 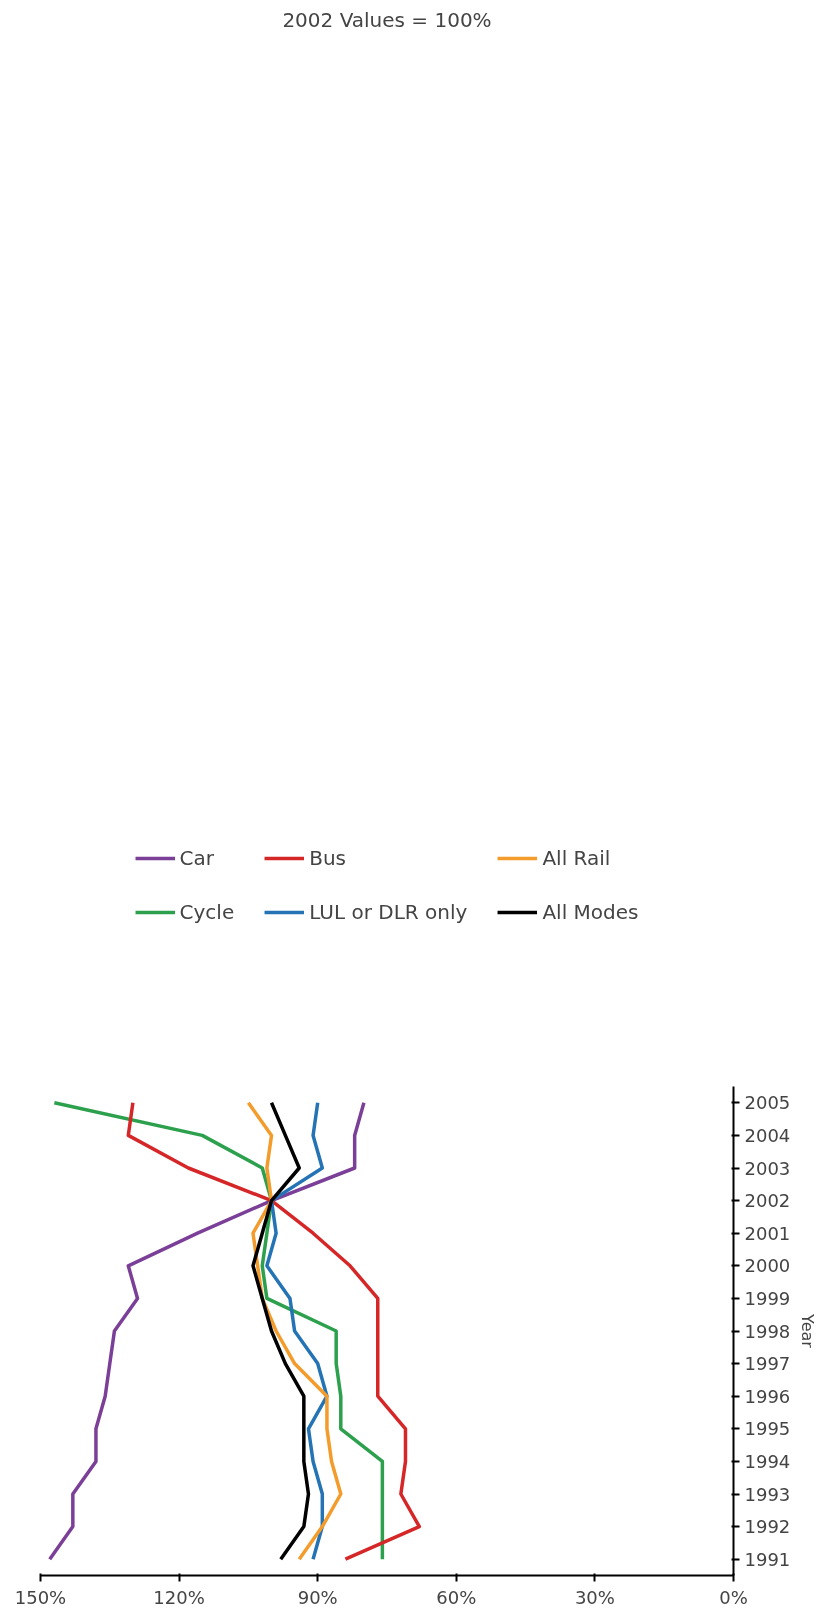 I want to click on legend-label: Bus, so click(x=328, y=858).